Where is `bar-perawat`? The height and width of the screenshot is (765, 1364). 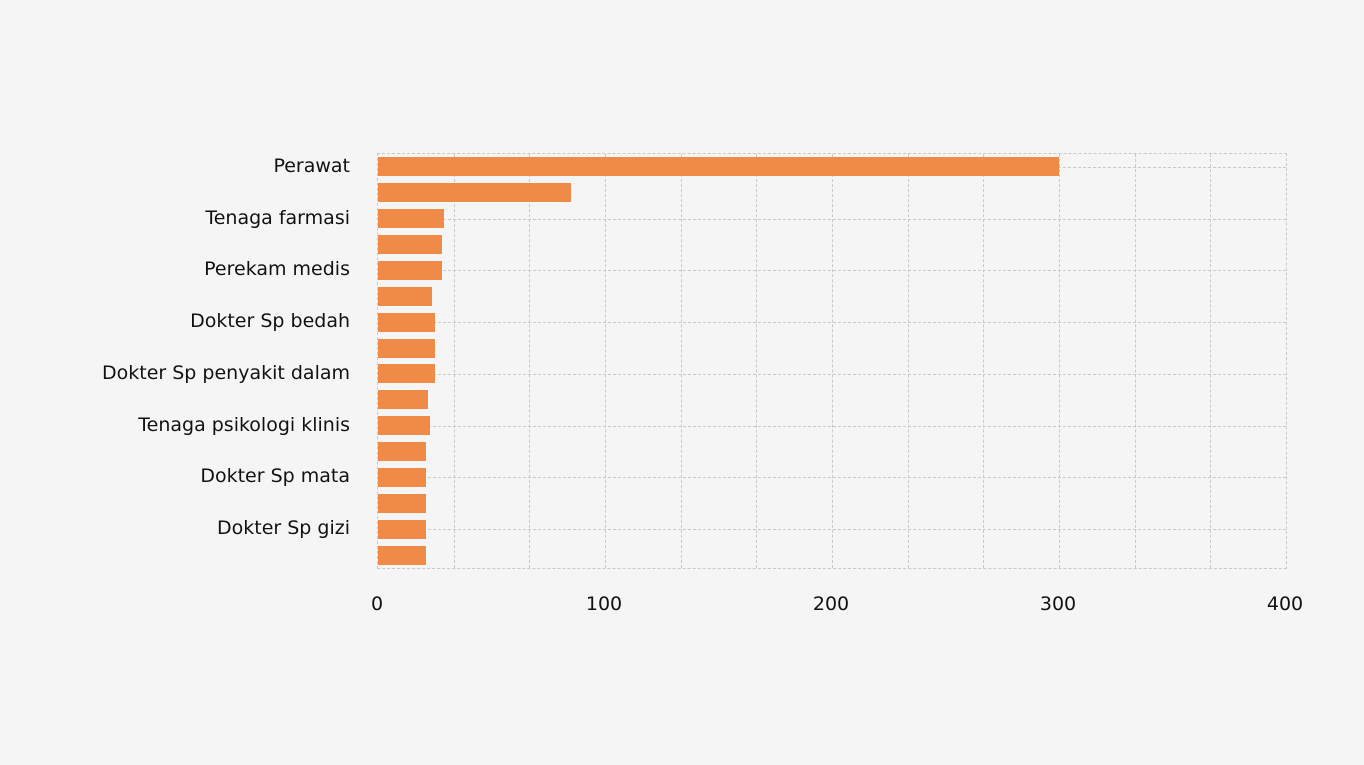 bar-perawat is located at coordinates (718, 167).